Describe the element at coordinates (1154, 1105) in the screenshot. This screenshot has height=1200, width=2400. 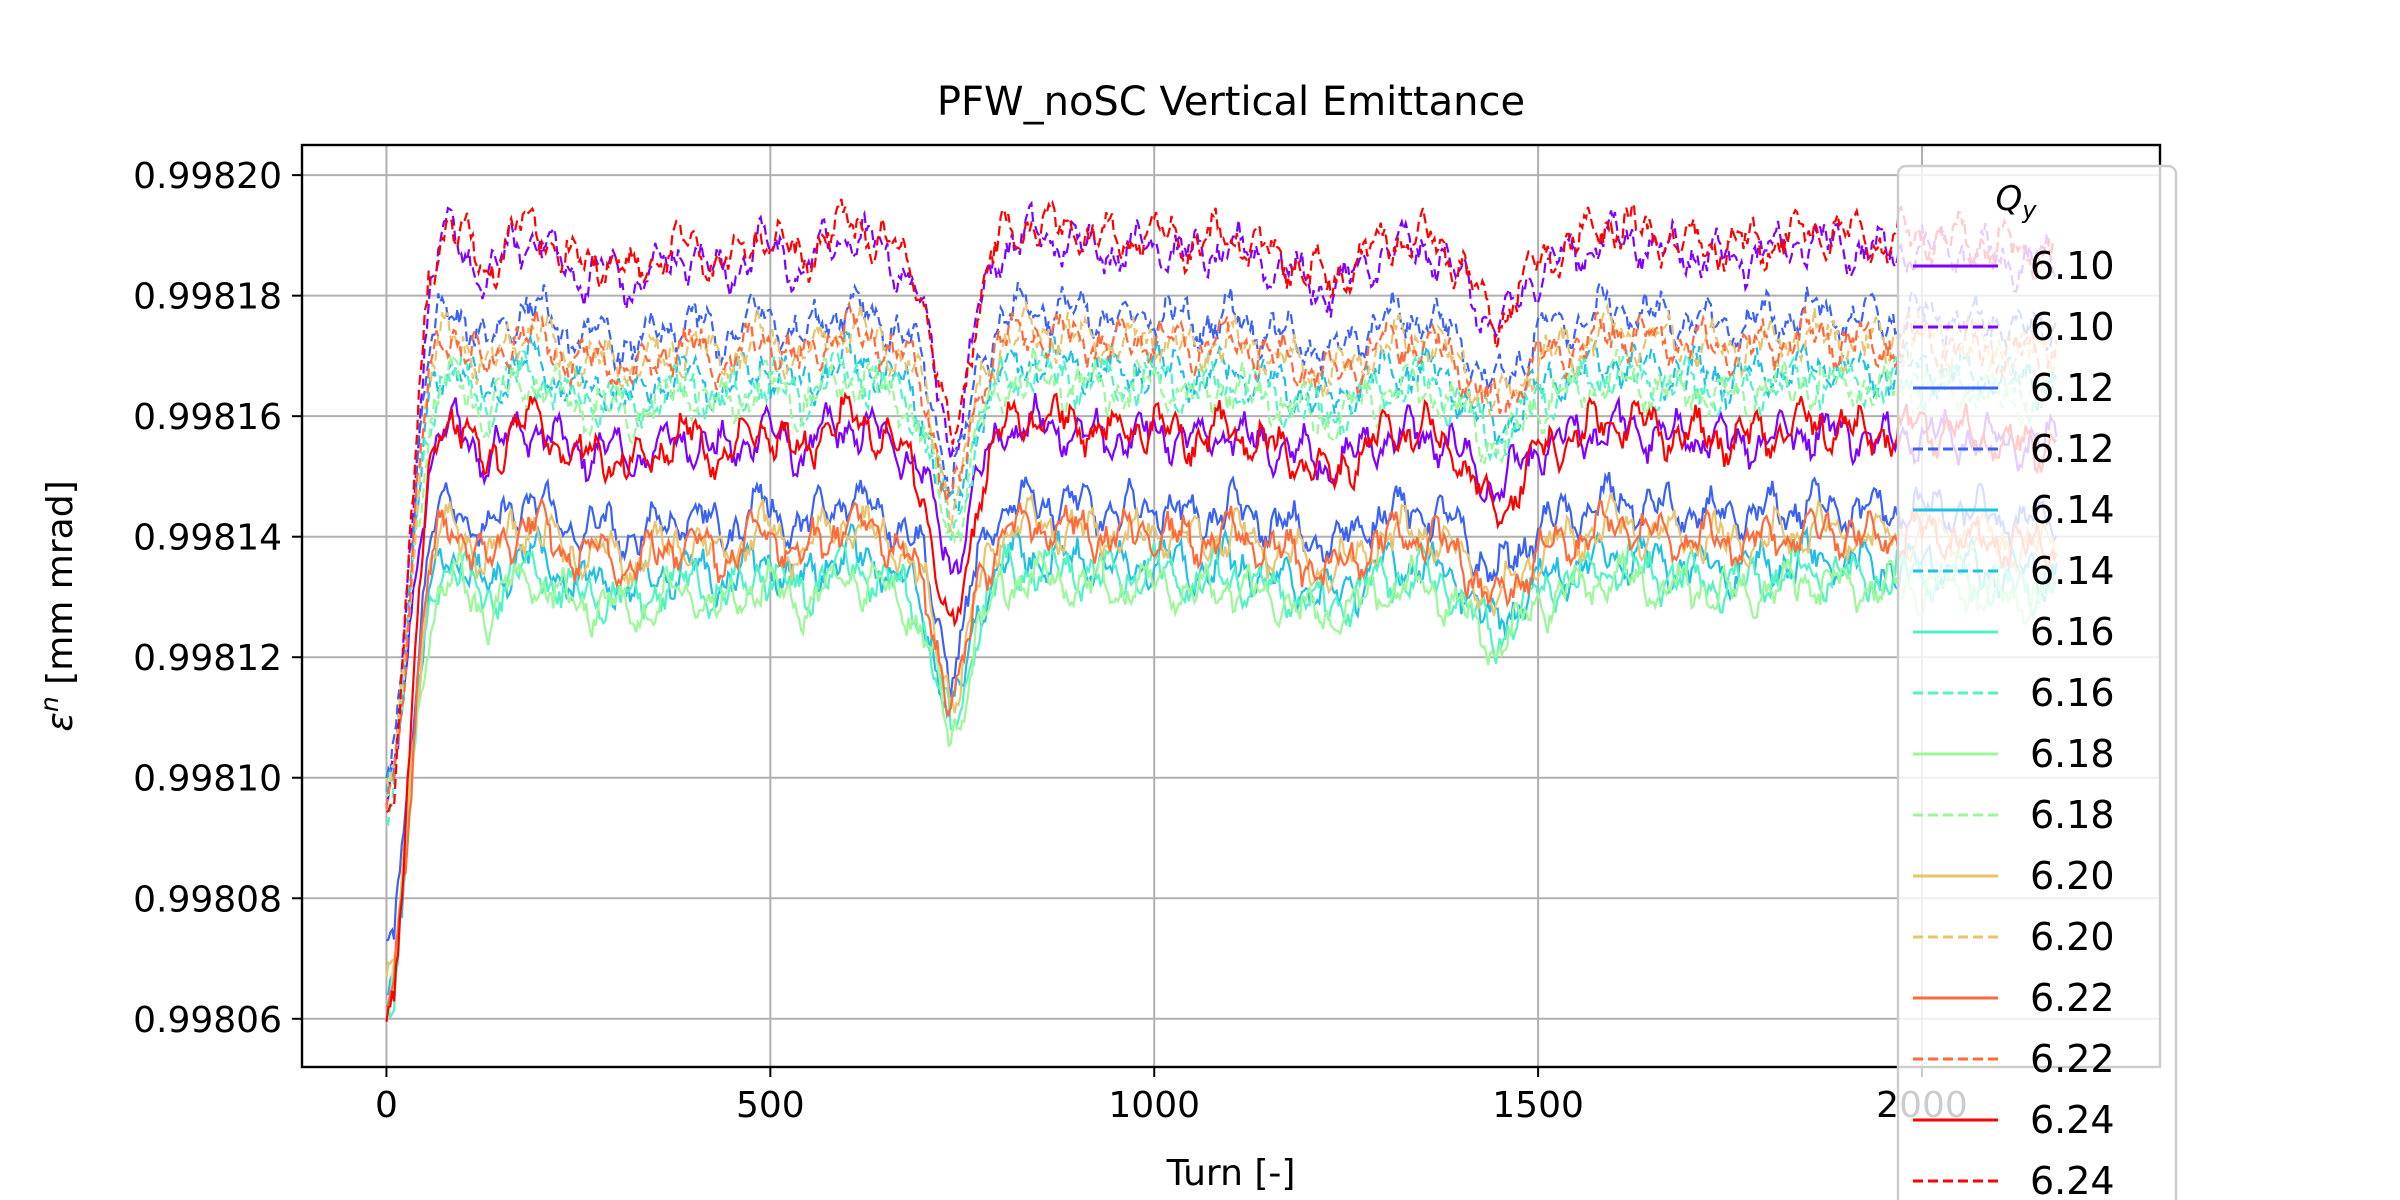
I see `x-tick-label: 1000` at that location.